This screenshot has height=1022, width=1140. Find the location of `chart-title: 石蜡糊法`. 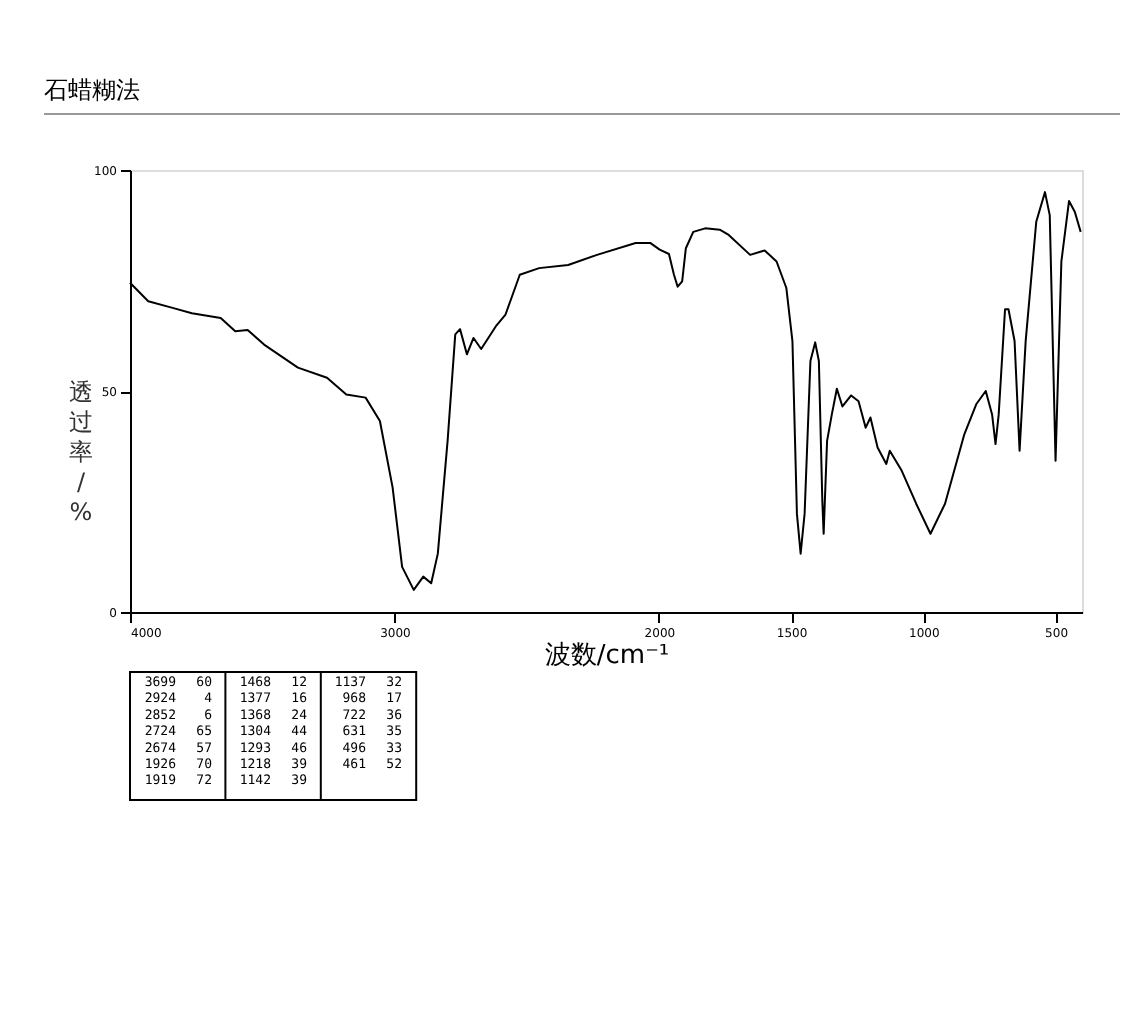

chart-title: 石蜡糊法 is located at coordinates (92, 90).